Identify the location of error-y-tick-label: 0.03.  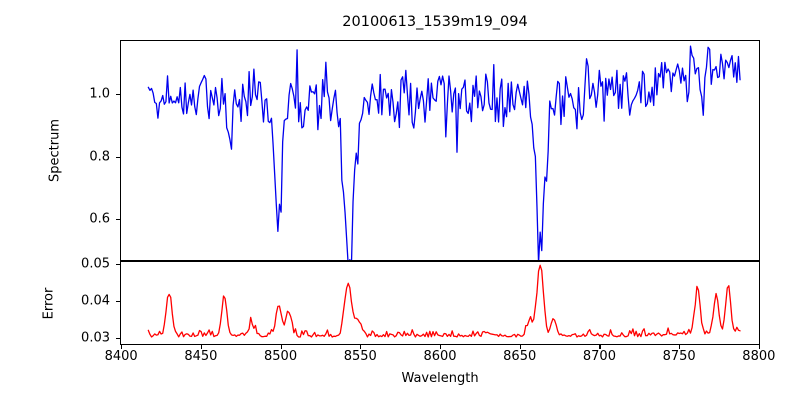
(95, 338).